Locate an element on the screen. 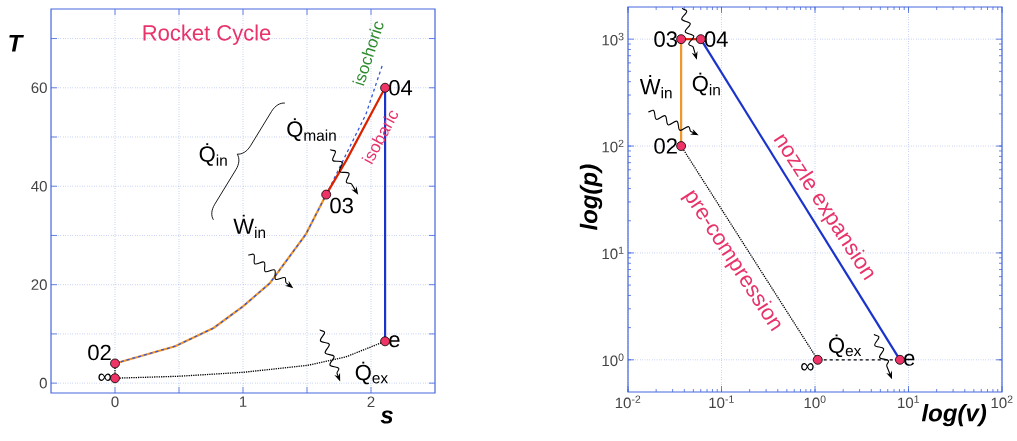  x-tick-label: 1 is located at coordinates (243, 401).